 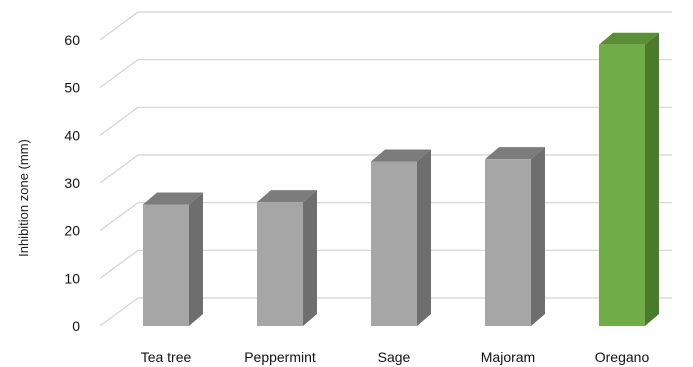 I want to click on y-tick-label: 30, so click(x=72, y=183).